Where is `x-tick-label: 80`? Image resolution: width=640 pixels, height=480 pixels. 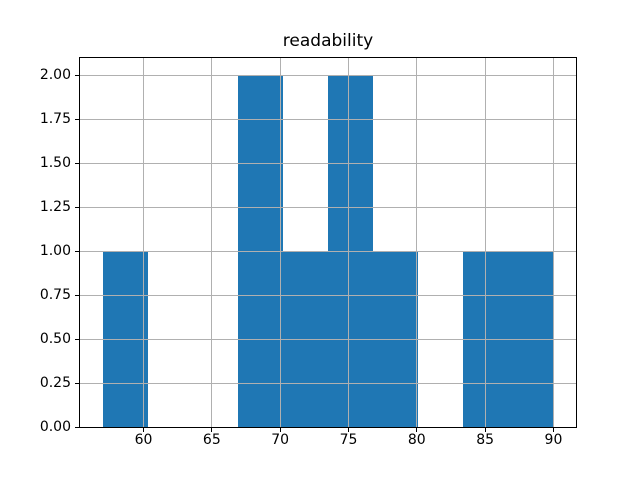
x-tick-label: 80 is located at coordinates (416, 440).